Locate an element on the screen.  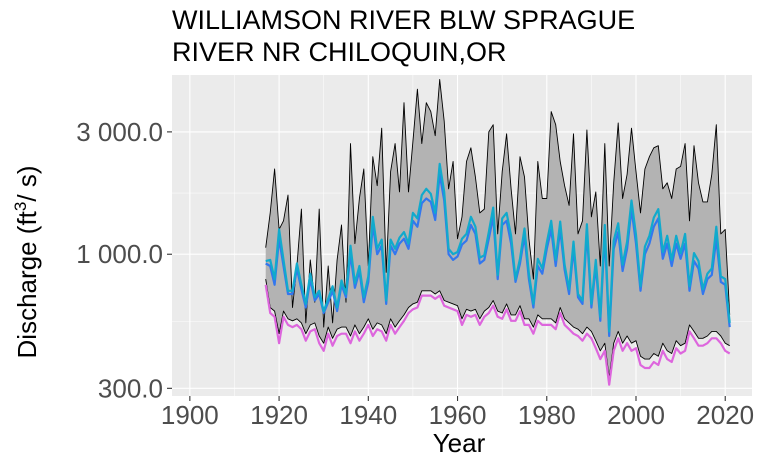
x-tick-label: 1960 is located at coordinates (458, 415).